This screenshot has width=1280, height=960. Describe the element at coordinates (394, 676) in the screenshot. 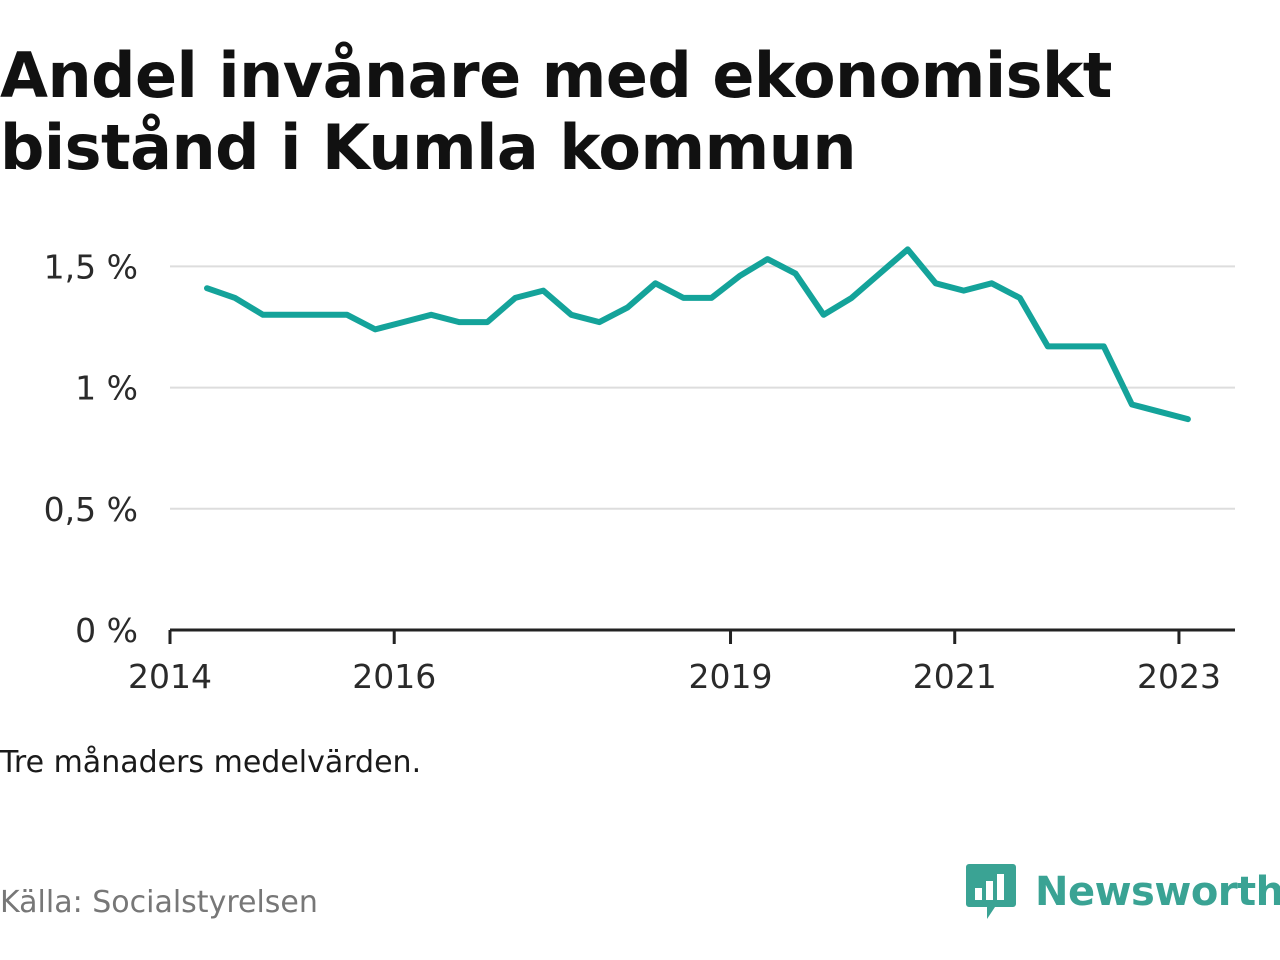

I see `x-tick-label: 2016` at that location.